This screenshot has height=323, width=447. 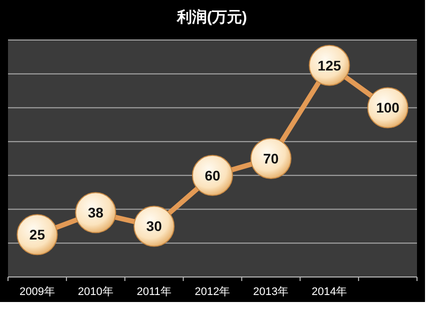 What do you see at coordinates (330, 65) in the screenshot?
I see `data-label: 125` at bounding box center [330, 65].